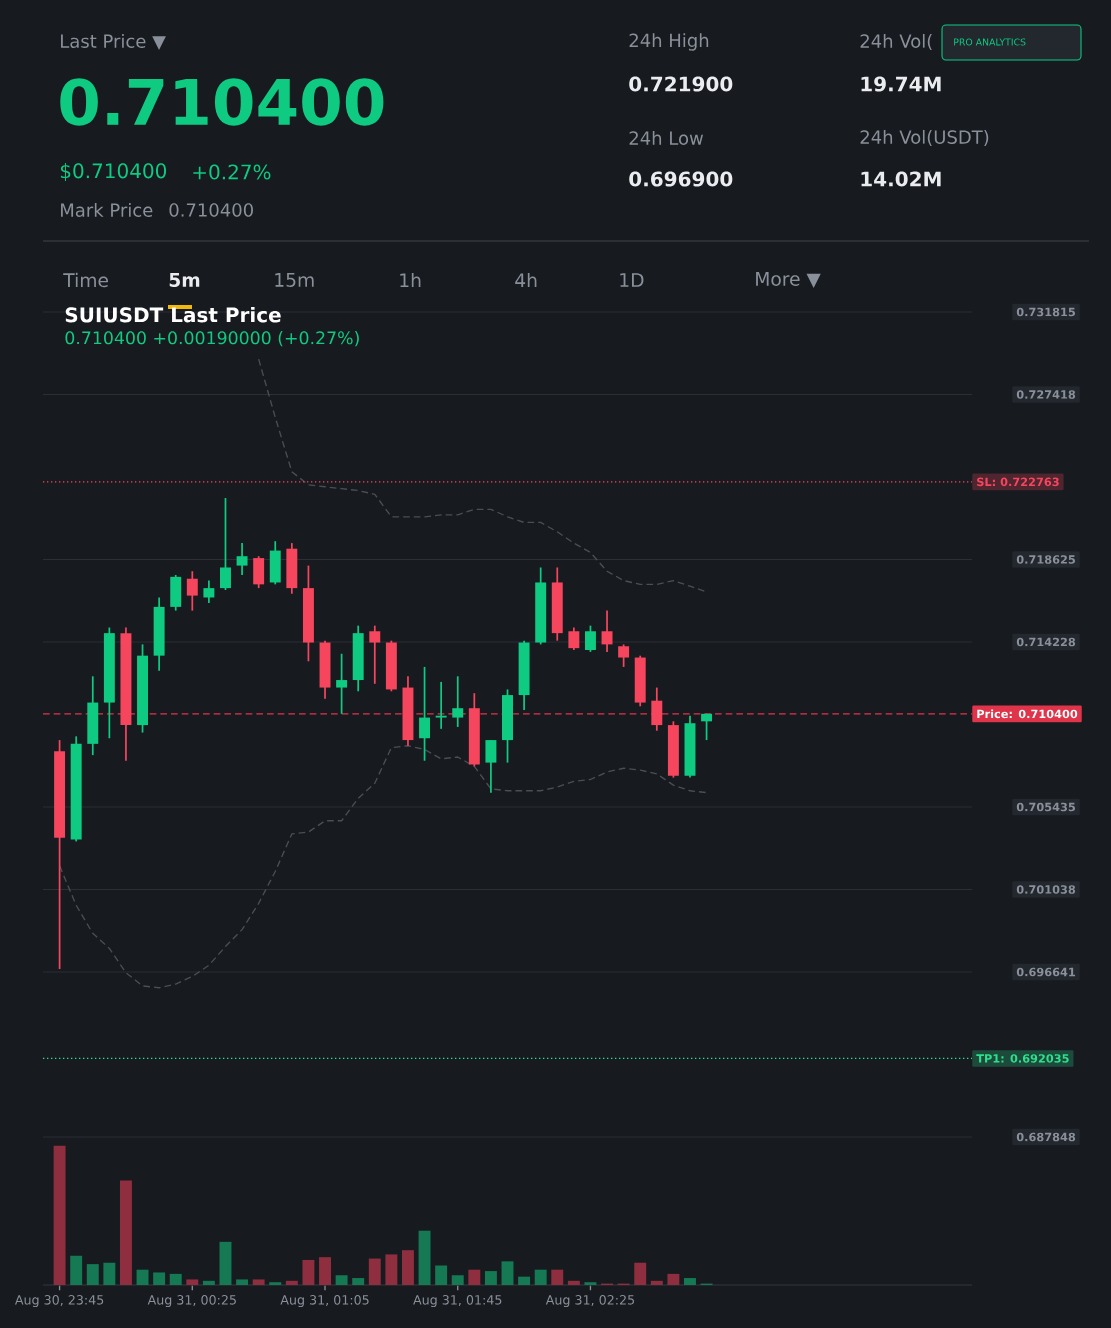 Image resolution: width=1111 pixels, height=1328 pixels. Describe the element at coordinates (924, 138) in the screenshot. I see `text: 24h Vol(USDT)` at that location.